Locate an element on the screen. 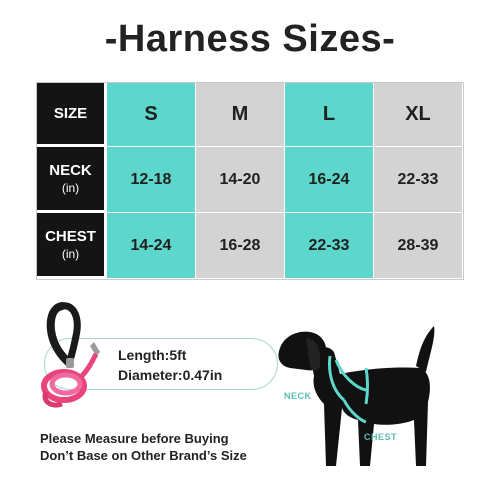 The height and width of the screenshot is (500, 500). dog-chest-label: CHEST is located at coordinates (381, 437).